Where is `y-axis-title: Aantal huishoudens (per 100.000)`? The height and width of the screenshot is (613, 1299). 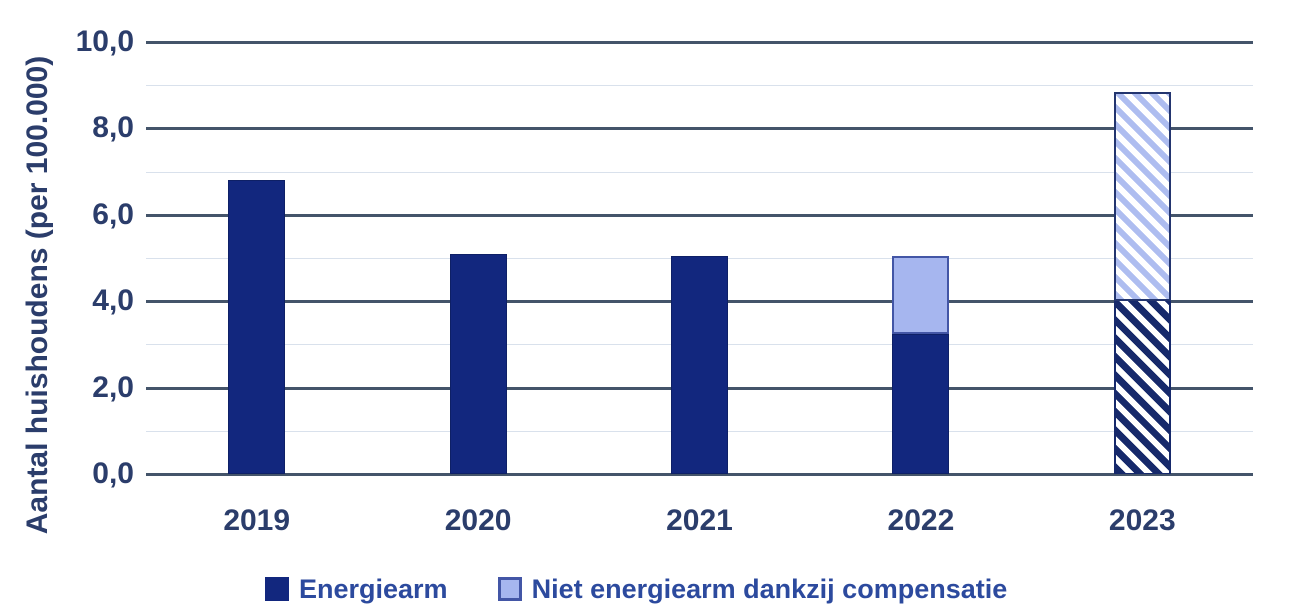
y-axis-title: Aantal huishoudens (per 100.000) is located at coordinates (37, 295).